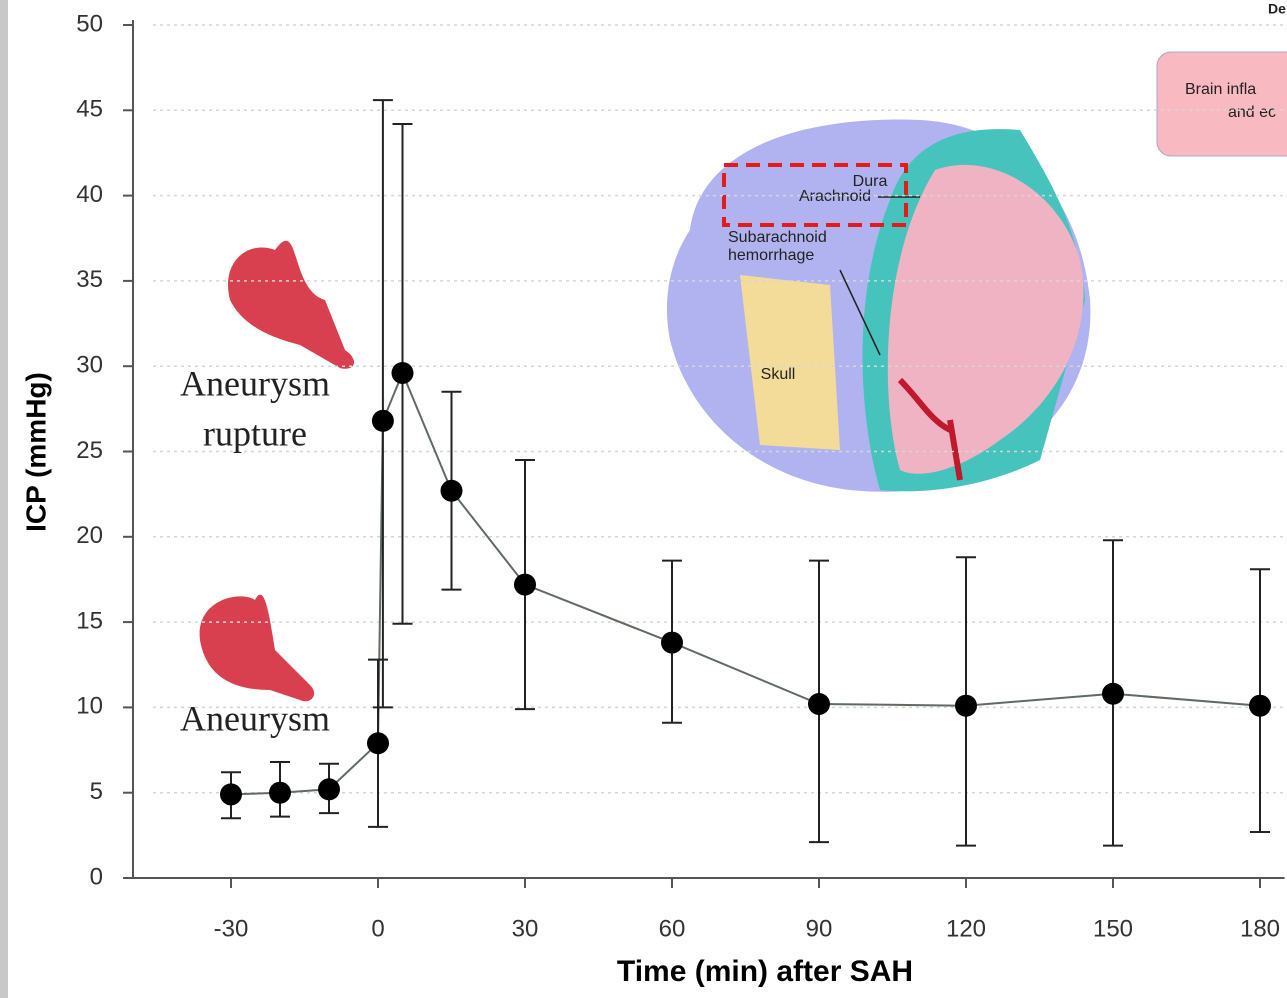 This screenshot has width=1287, height=998. I want to click on x-tick-label: 30, so click(525, 928).